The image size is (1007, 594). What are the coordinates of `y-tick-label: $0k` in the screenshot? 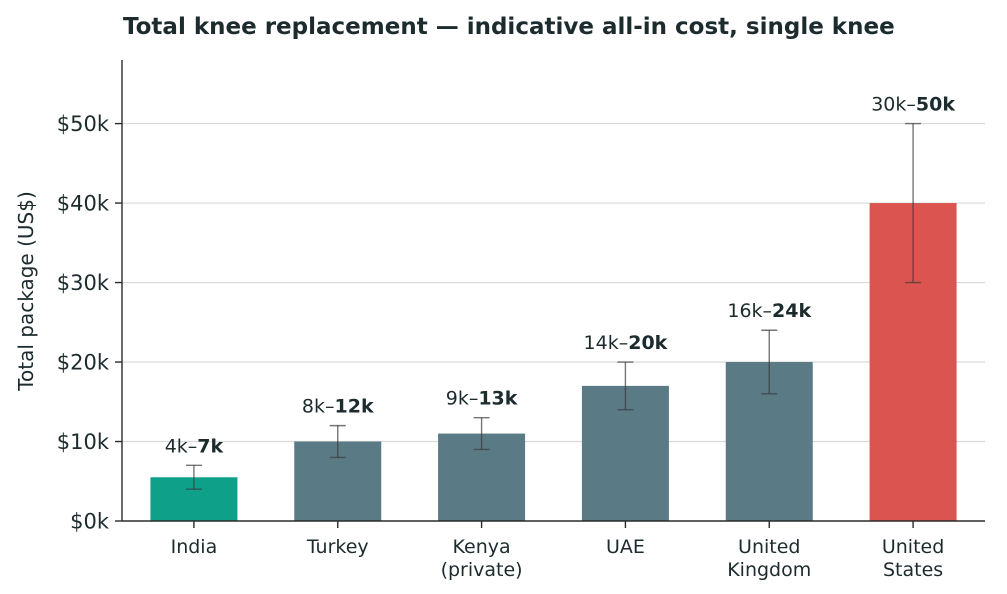 It's located at (90, 522).